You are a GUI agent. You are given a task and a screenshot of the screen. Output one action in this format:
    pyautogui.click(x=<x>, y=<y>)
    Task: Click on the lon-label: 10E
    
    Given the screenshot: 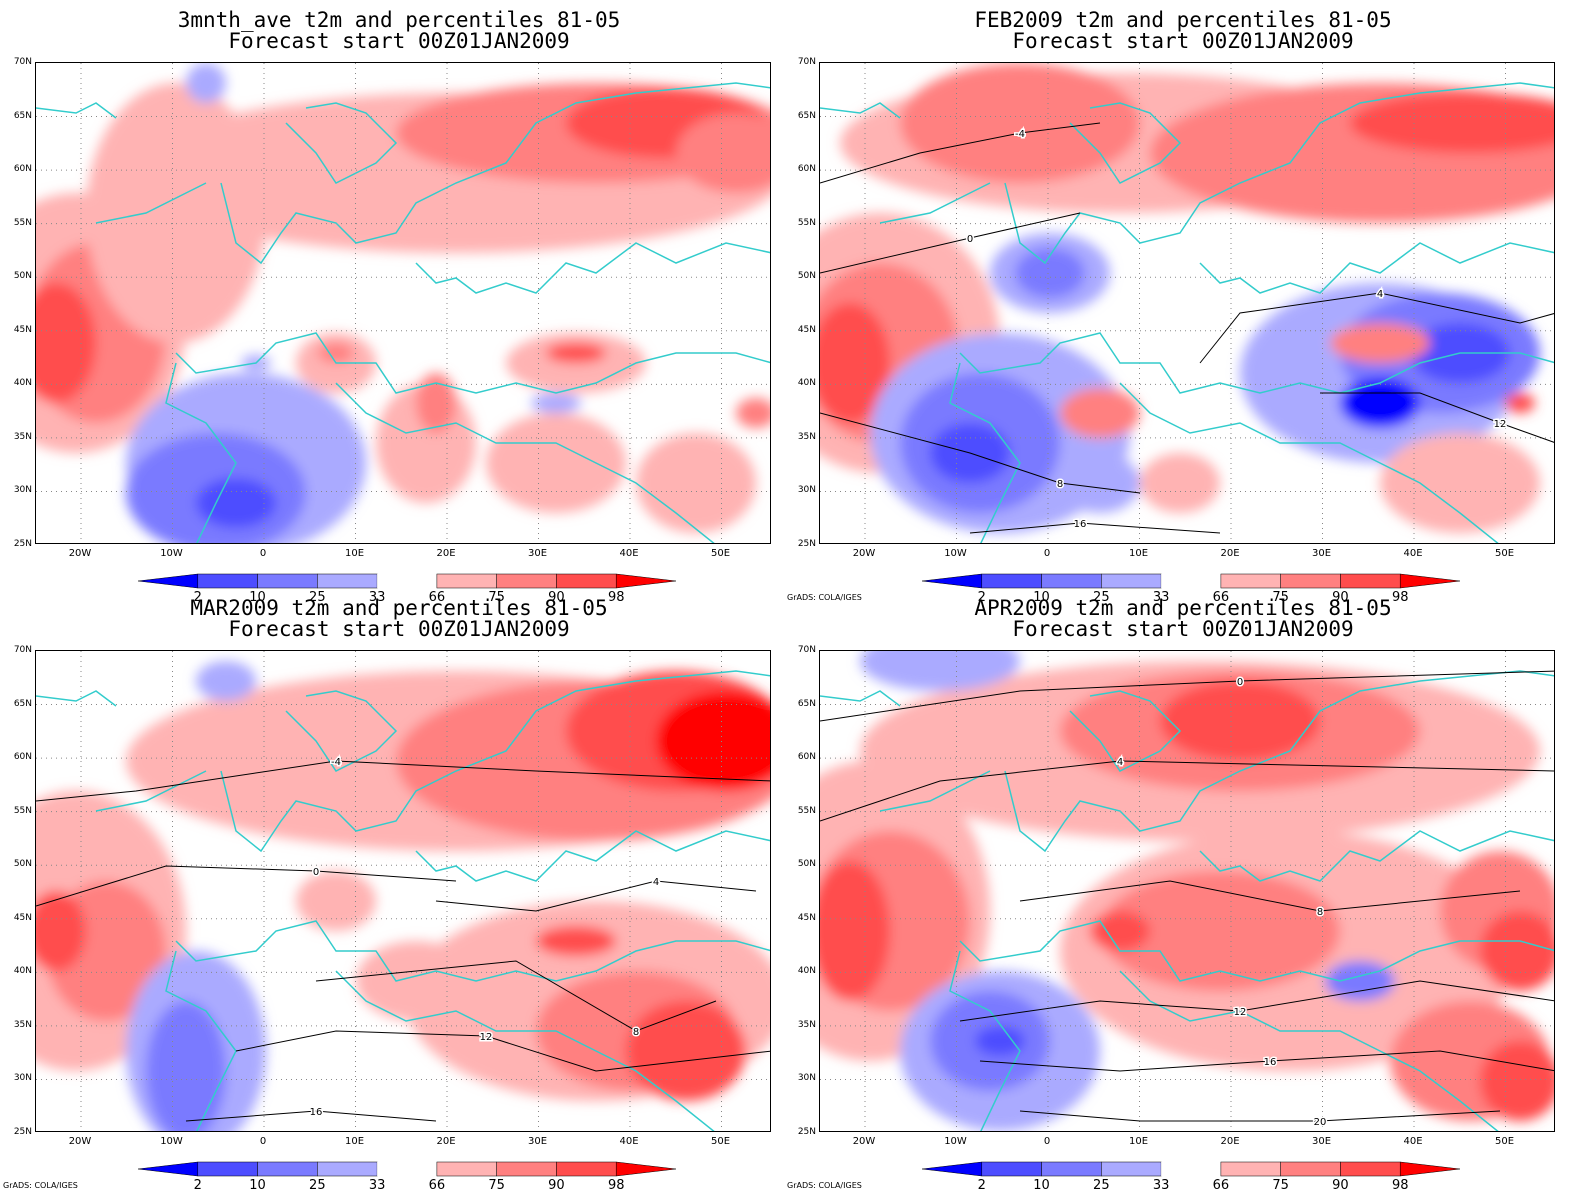 What is the action you would take?
    pyautogui.click(x=1138, y=1141)
    